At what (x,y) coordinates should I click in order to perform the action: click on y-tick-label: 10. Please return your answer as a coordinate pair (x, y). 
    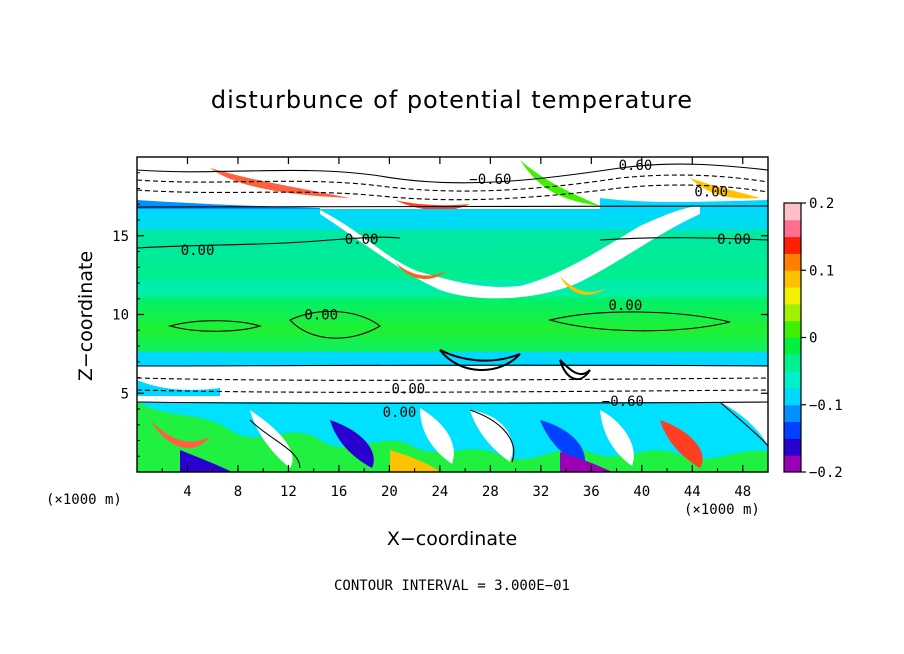
    Looking at the image, I should click on (120, 316).